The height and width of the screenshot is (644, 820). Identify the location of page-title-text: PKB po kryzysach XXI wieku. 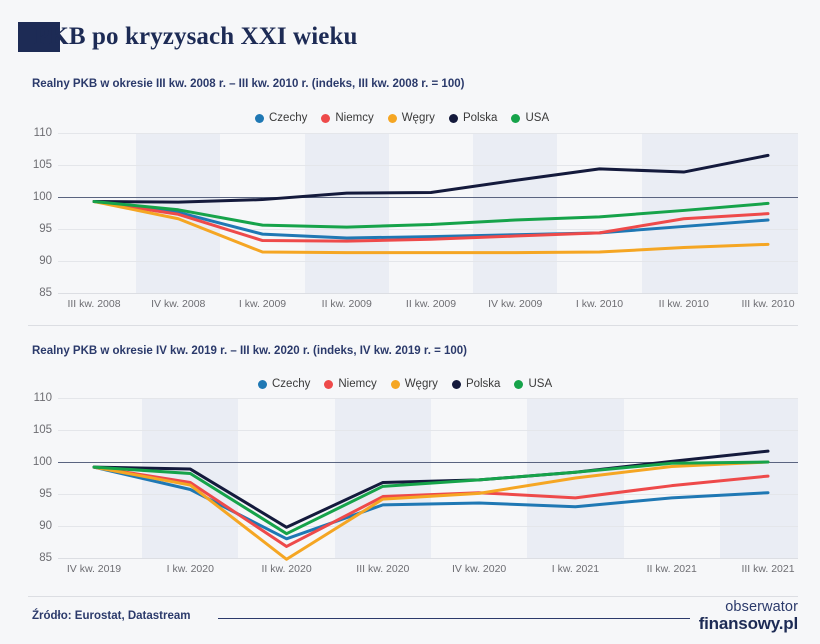
(196, 36).